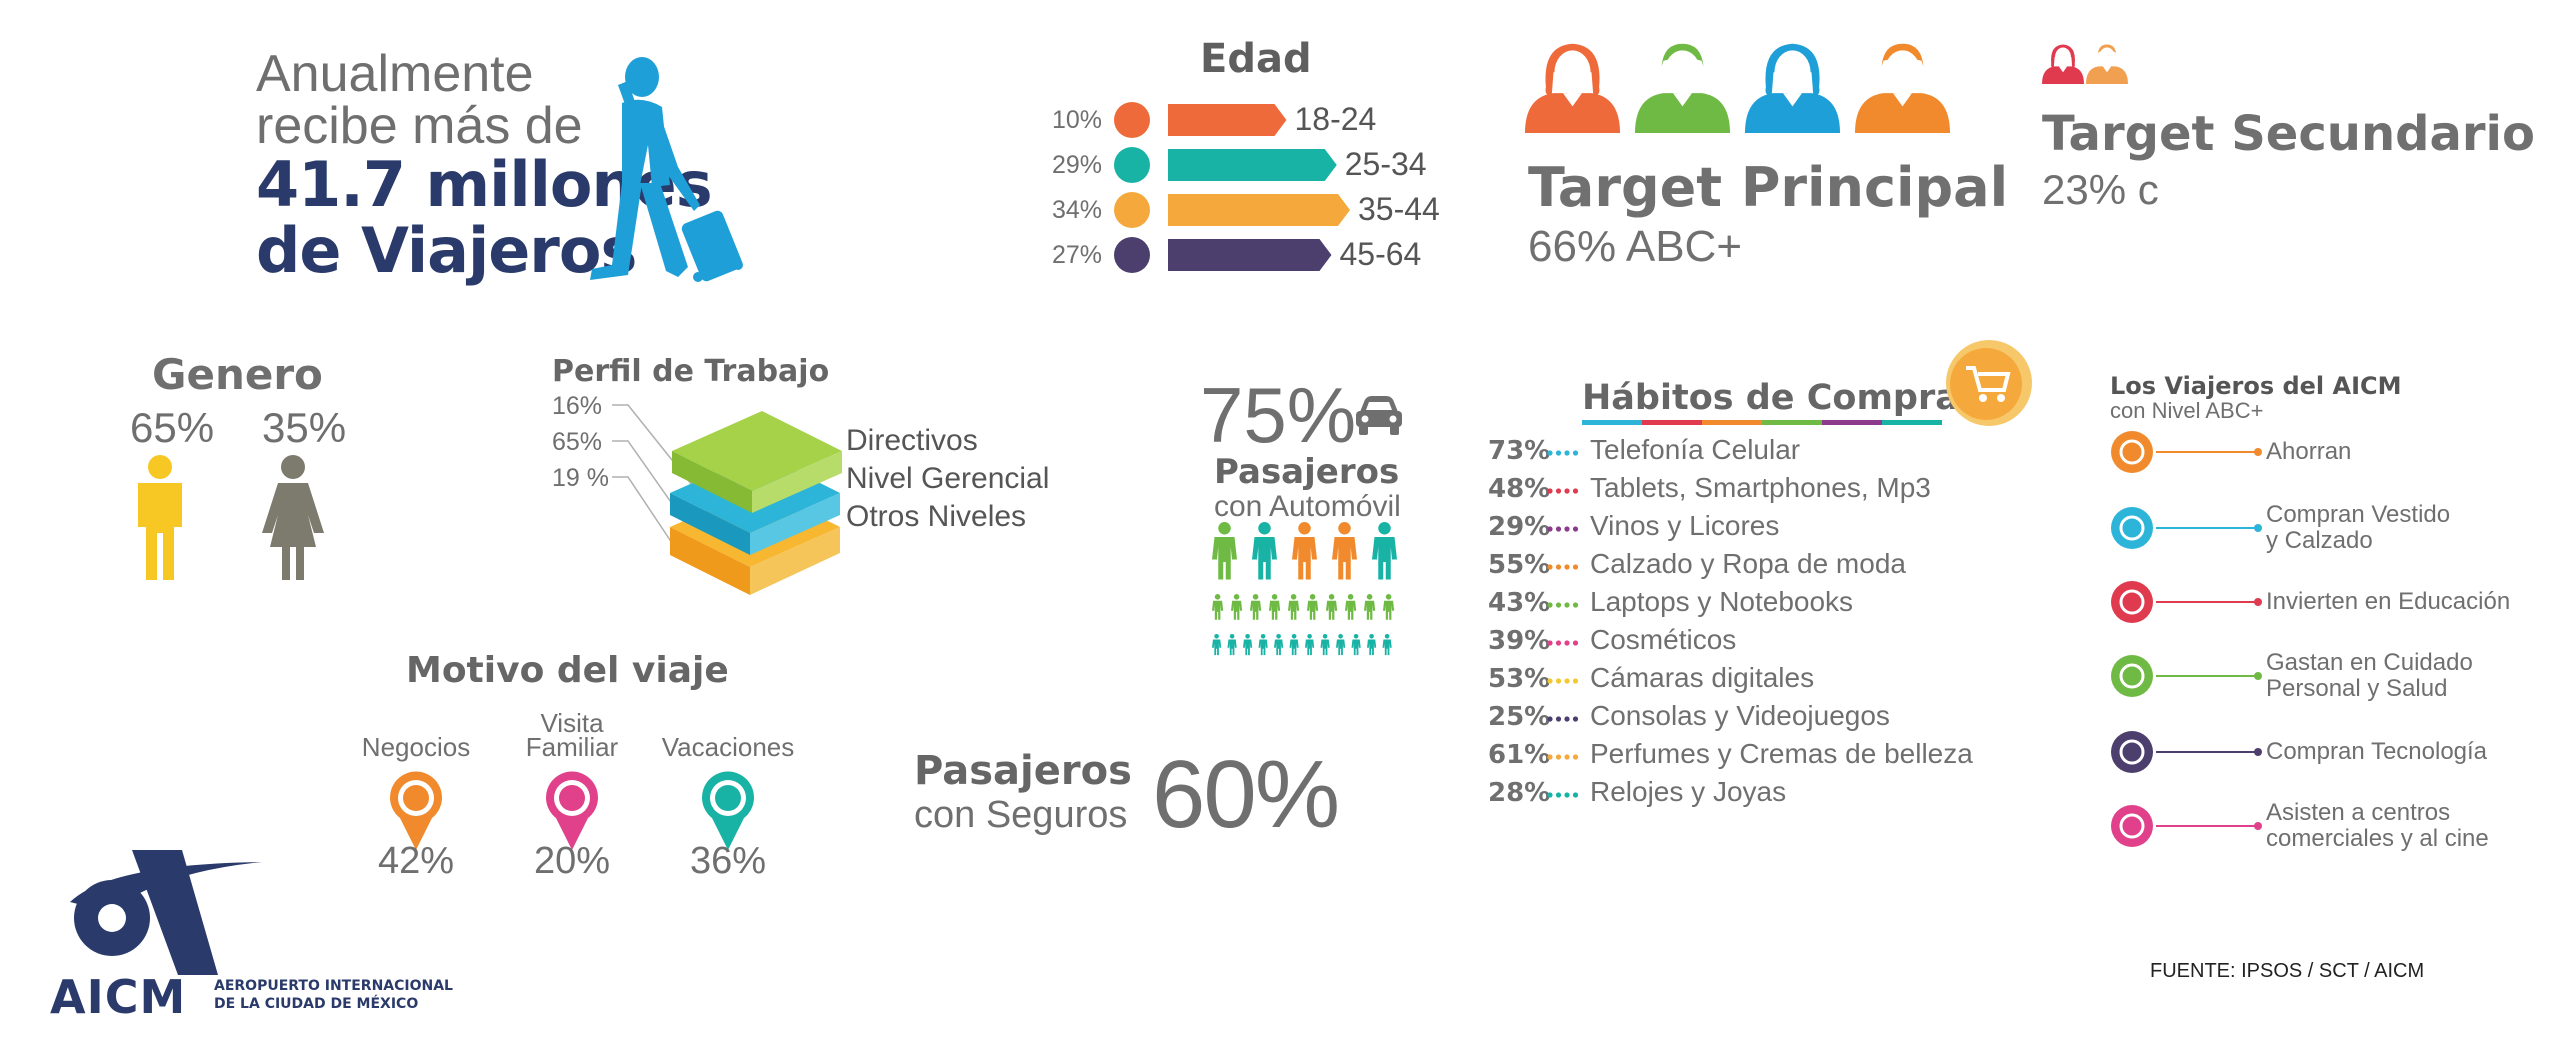  What do you see at coordinates (572, 747) in the screenshot?
I see `motivo-label-1-1: Familiar` at bounding box center [572, 747].